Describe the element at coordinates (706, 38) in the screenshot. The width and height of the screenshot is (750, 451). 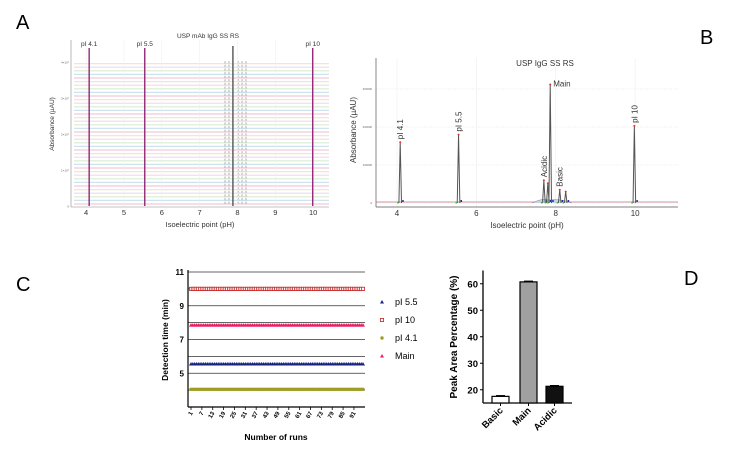
I see `panel-label-b: B` at that location.